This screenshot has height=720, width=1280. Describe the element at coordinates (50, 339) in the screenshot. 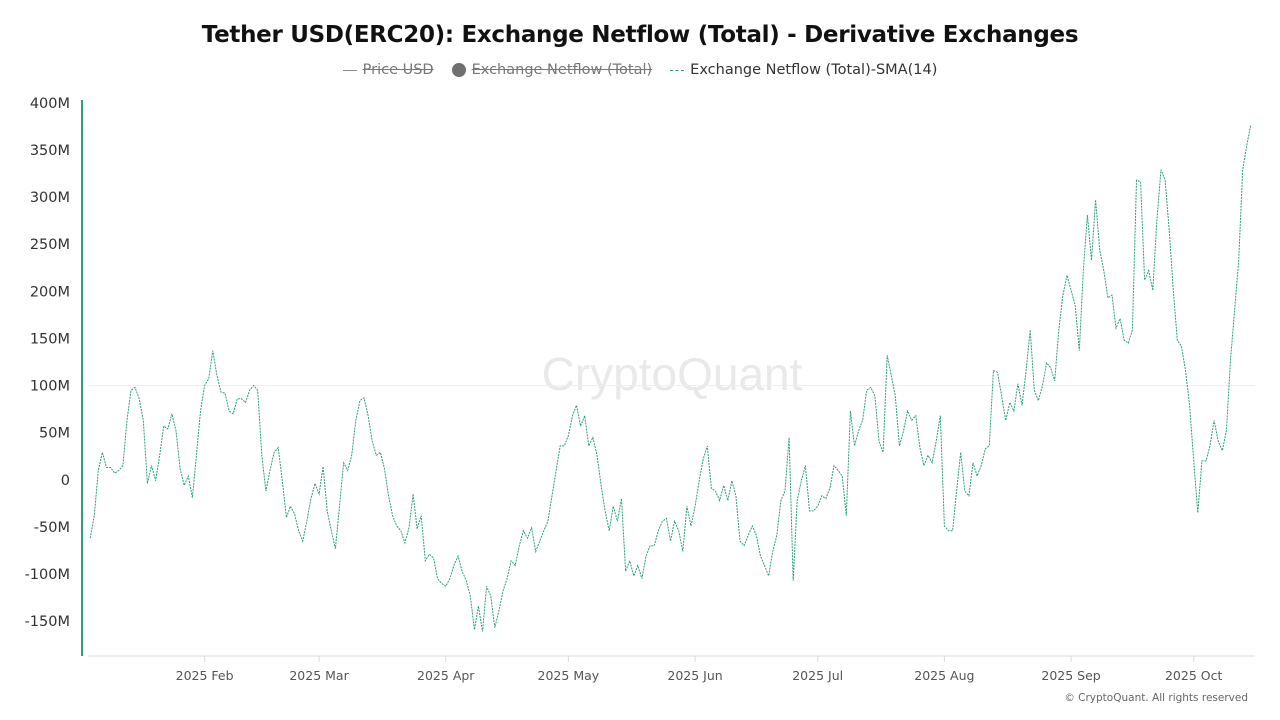

I see `y-tick-label: 150M` at that location.